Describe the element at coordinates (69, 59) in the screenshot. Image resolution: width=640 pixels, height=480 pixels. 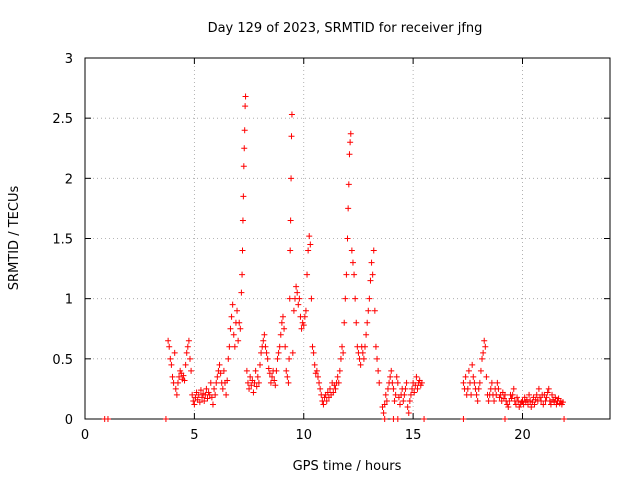
I see `y-tick-label: 3` at that location.